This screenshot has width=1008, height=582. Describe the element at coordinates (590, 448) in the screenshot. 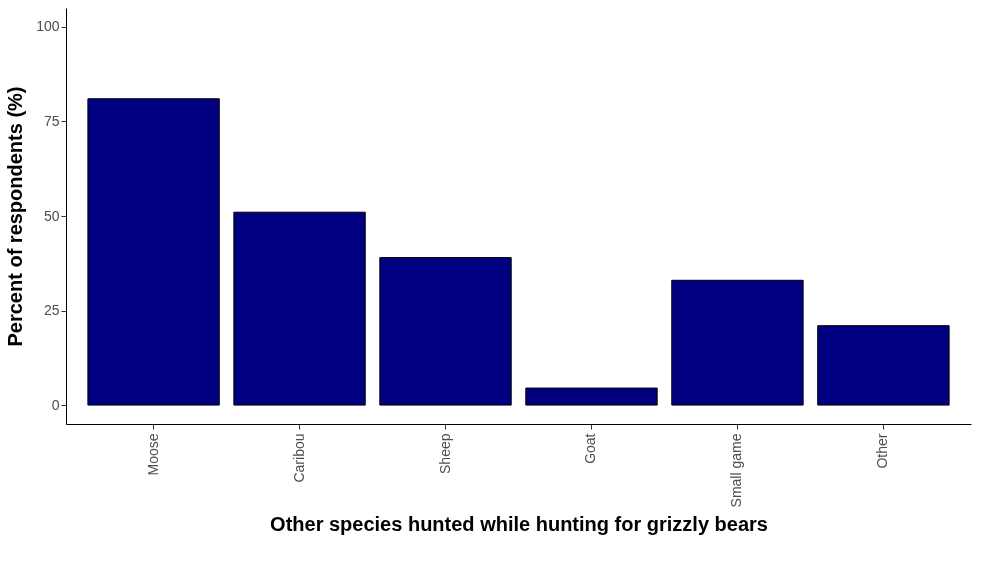

I see `x-tick-label: Goat` at that location.